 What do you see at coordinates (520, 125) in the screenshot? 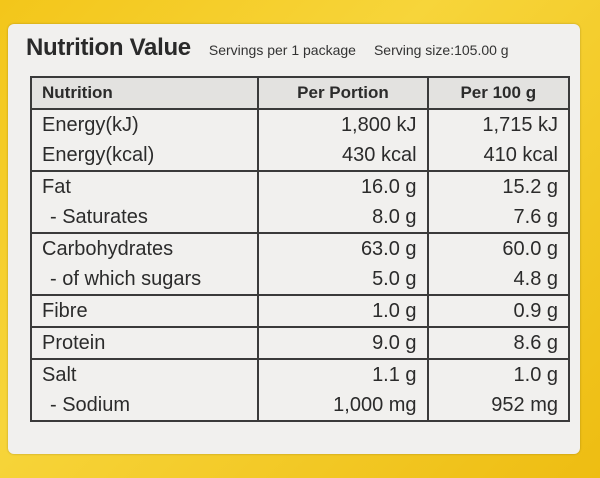
I see `per-100g-value: 1,715 kJ` at bounding box center [520, 125].